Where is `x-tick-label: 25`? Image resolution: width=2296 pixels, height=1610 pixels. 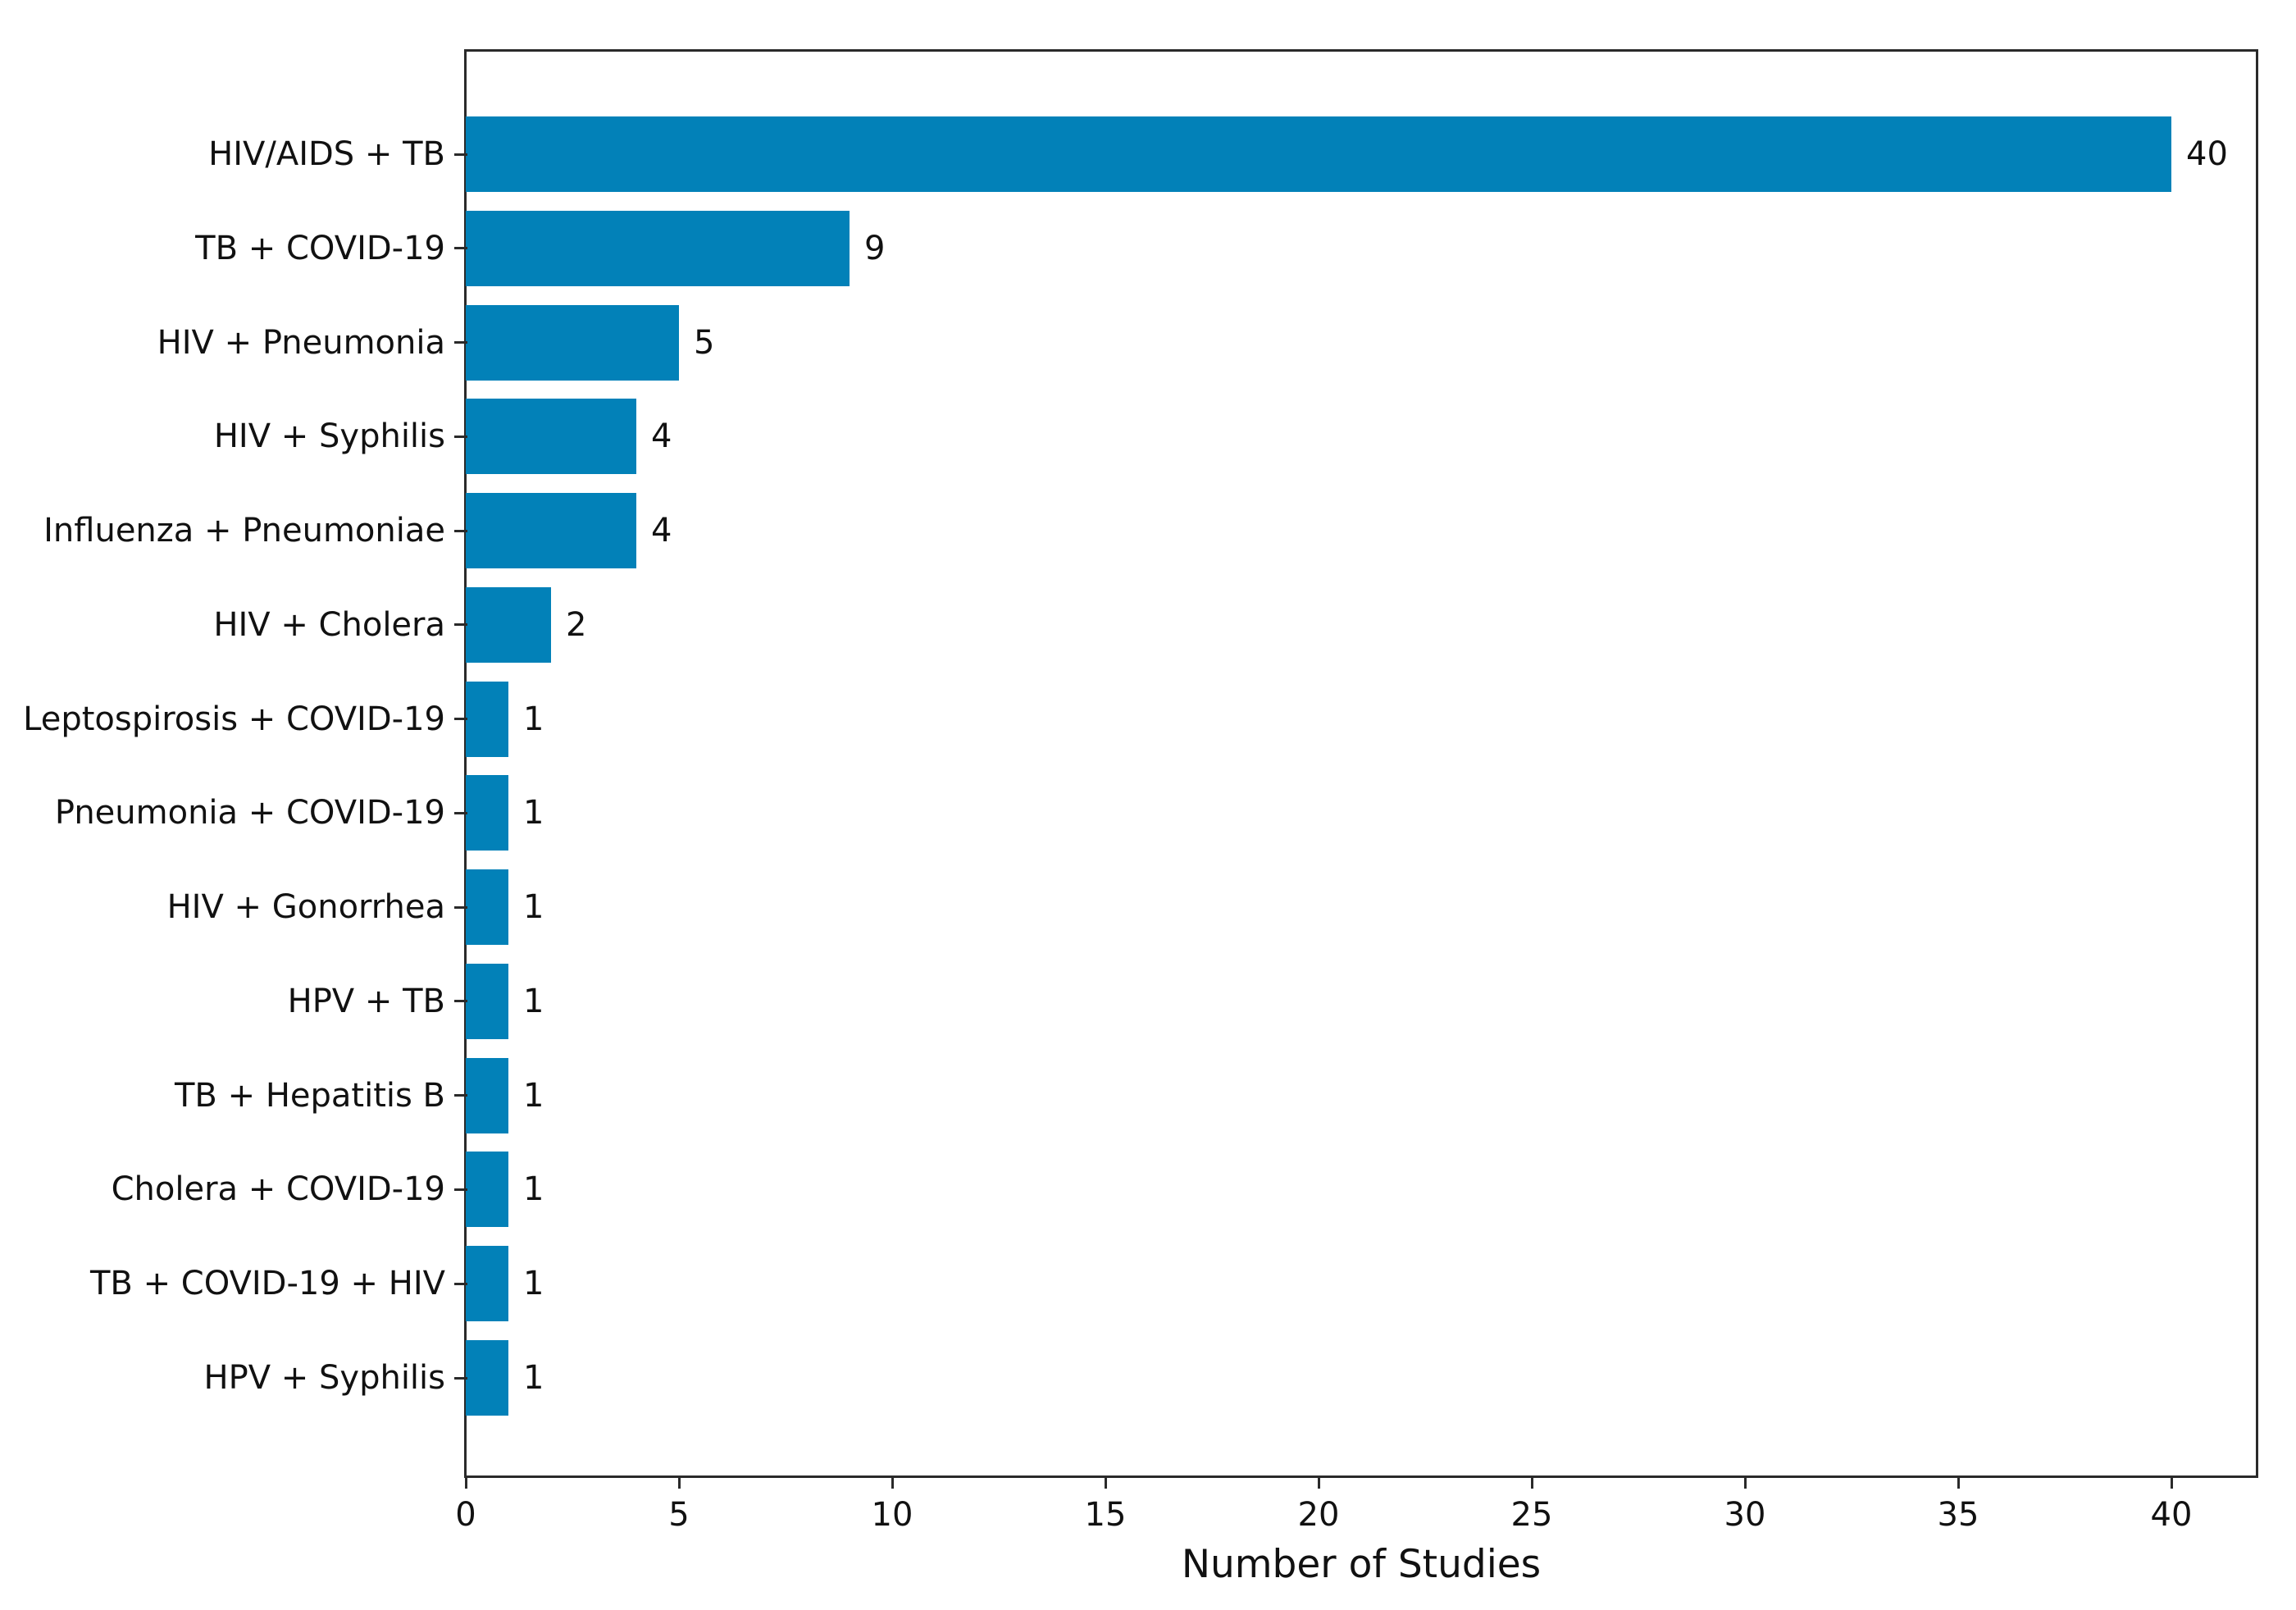
x-tick-label: 25 is located at coordinates (1531, 1515).